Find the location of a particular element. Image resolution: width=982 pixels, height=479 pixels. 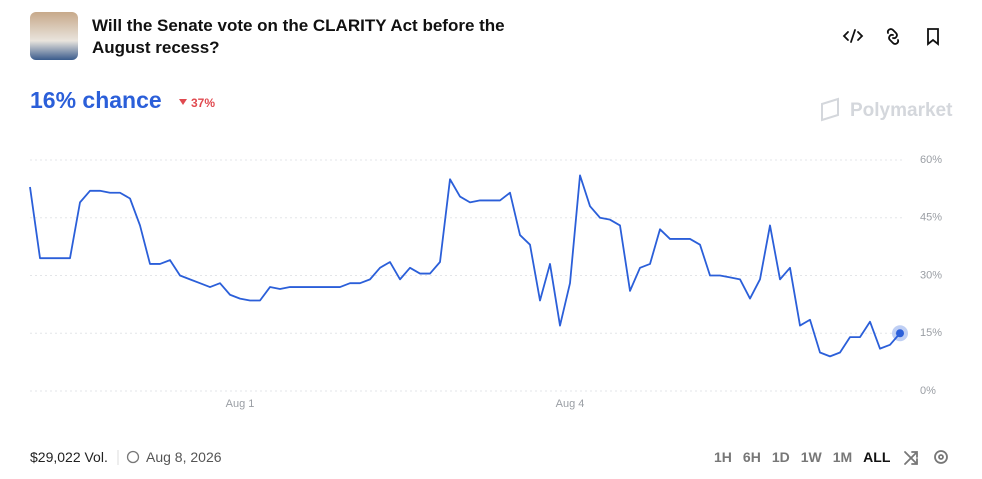

bookmark-icon is located at coordinates (933, 37).